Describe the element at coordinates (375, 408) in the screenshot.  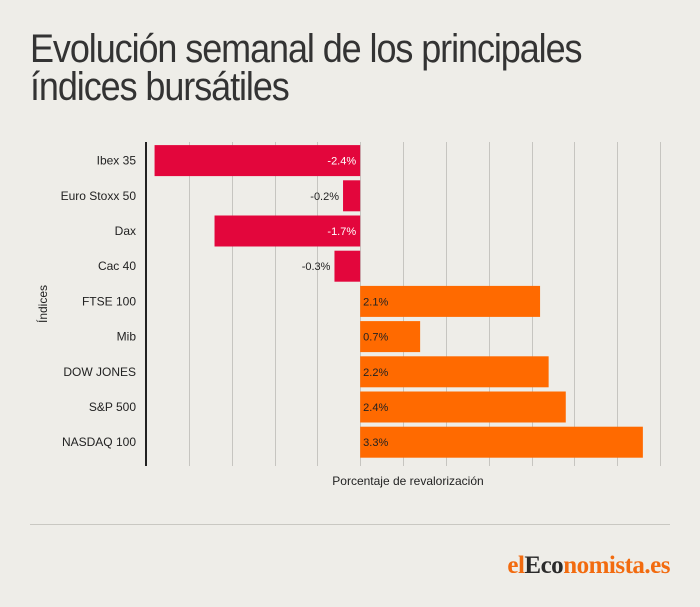
I see `value-label-7: 2.4%` at that location.